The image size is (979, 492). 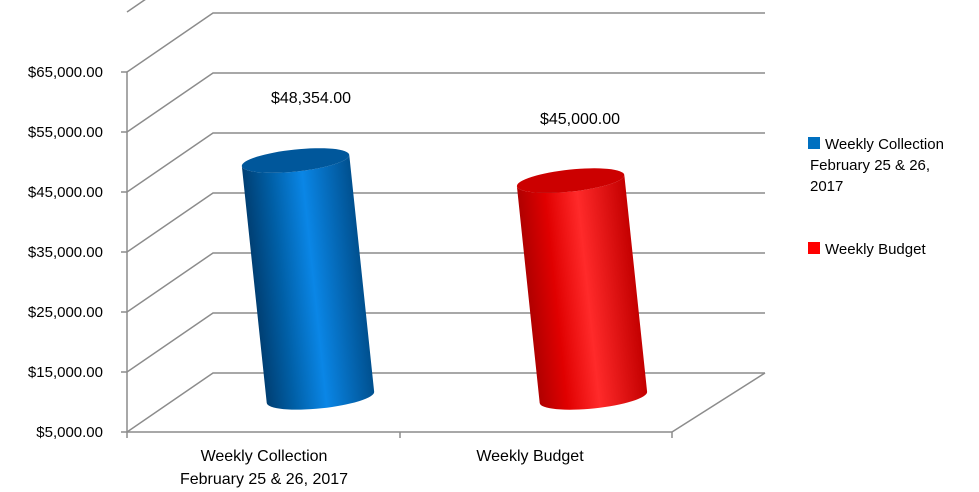 What do you see at coordinates (718, 402) in the screenshot?
I see `floor-edge` at bounding box center [718, 402].